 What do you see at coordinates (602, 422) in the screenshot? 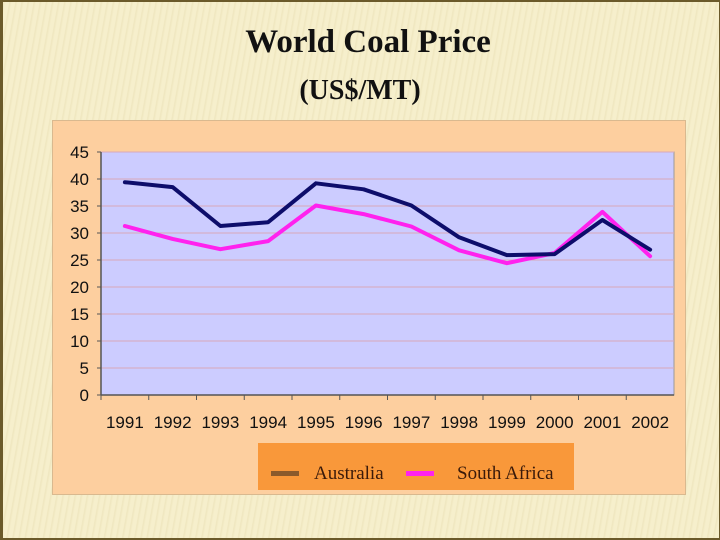
I see `x-tick-label: 2001` at bounding box center [602, 422].